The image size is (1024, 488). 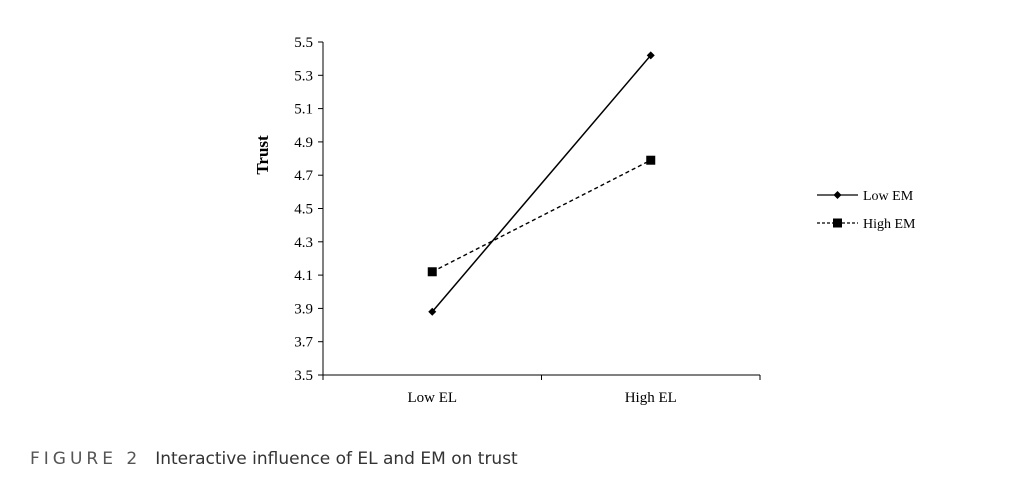 What do you see at coordinates (303, 176) in the screenshot?
I see `y-tick-label: 4.7` at bounding box center [303, 176].